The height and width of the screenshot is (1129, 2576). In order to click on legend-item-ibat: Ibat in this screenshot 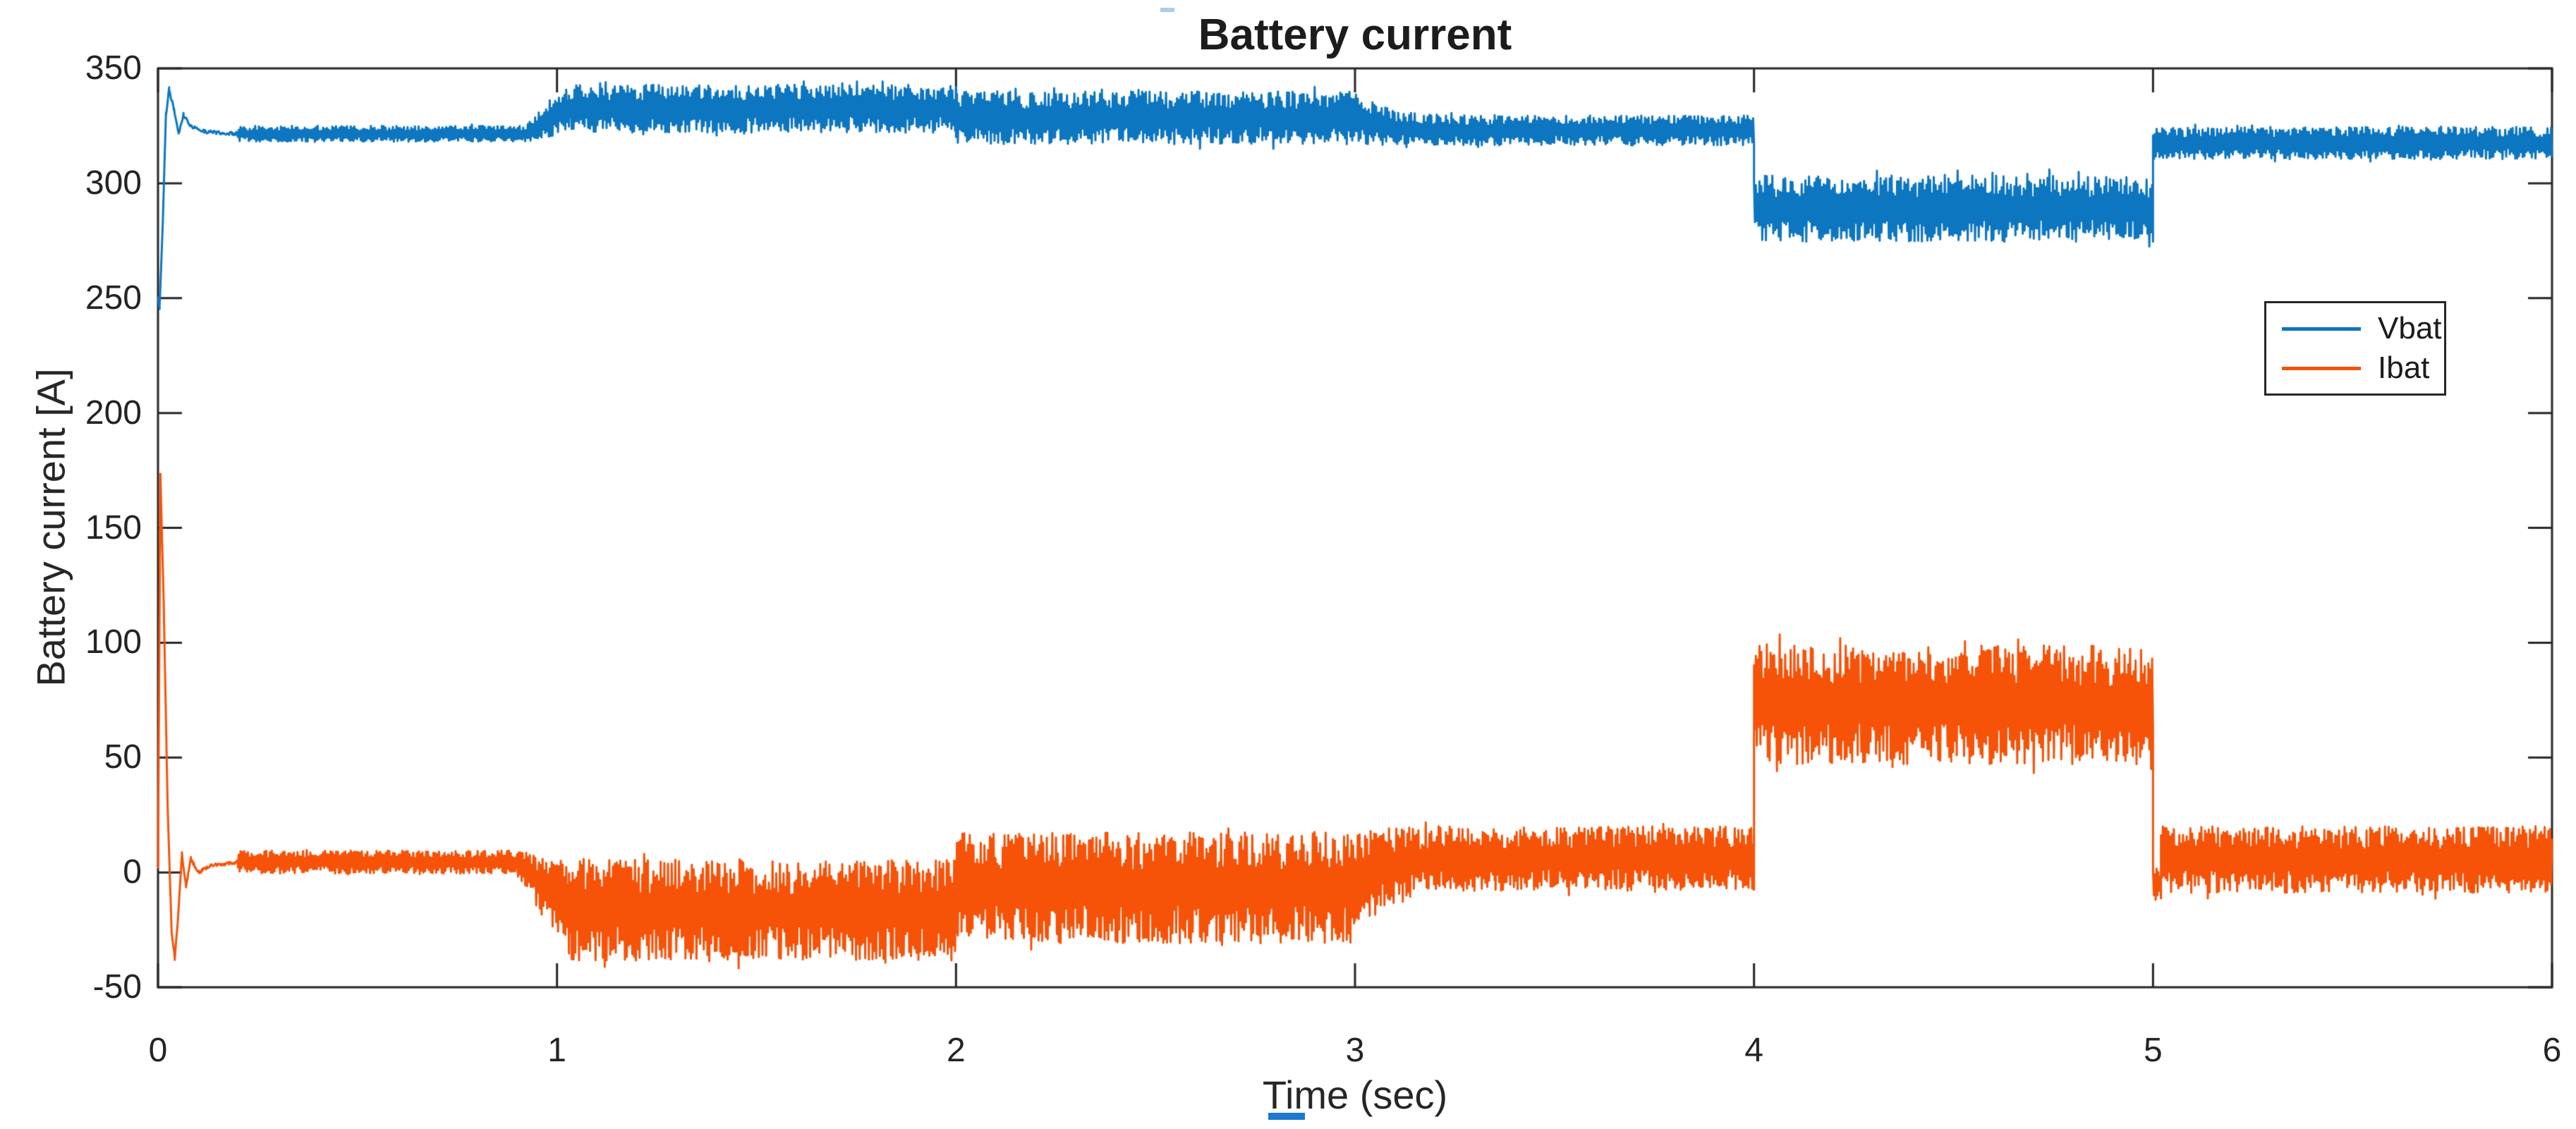, I will do `click(2355, 368)`.